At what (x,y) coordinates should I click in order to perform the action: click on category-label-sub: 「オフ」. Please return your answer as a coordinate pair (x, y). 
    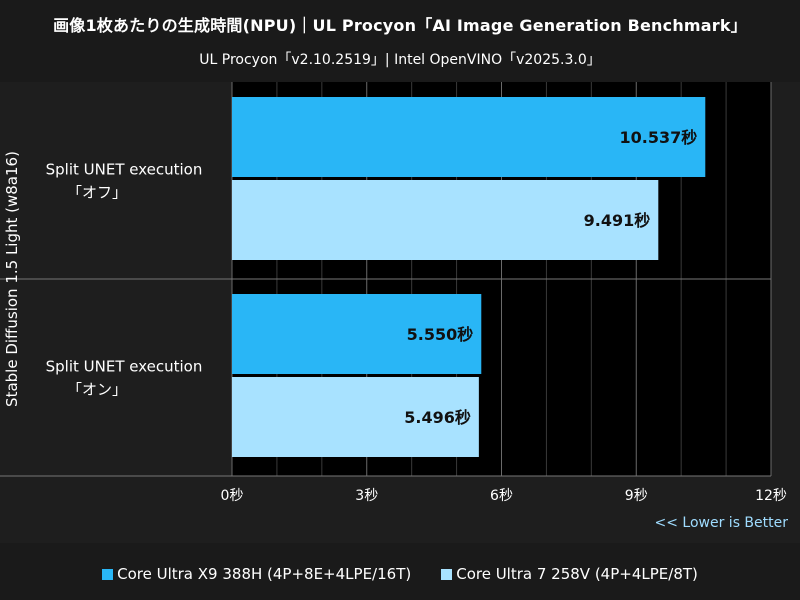
    Looking at the image, I should click on (97, 193).